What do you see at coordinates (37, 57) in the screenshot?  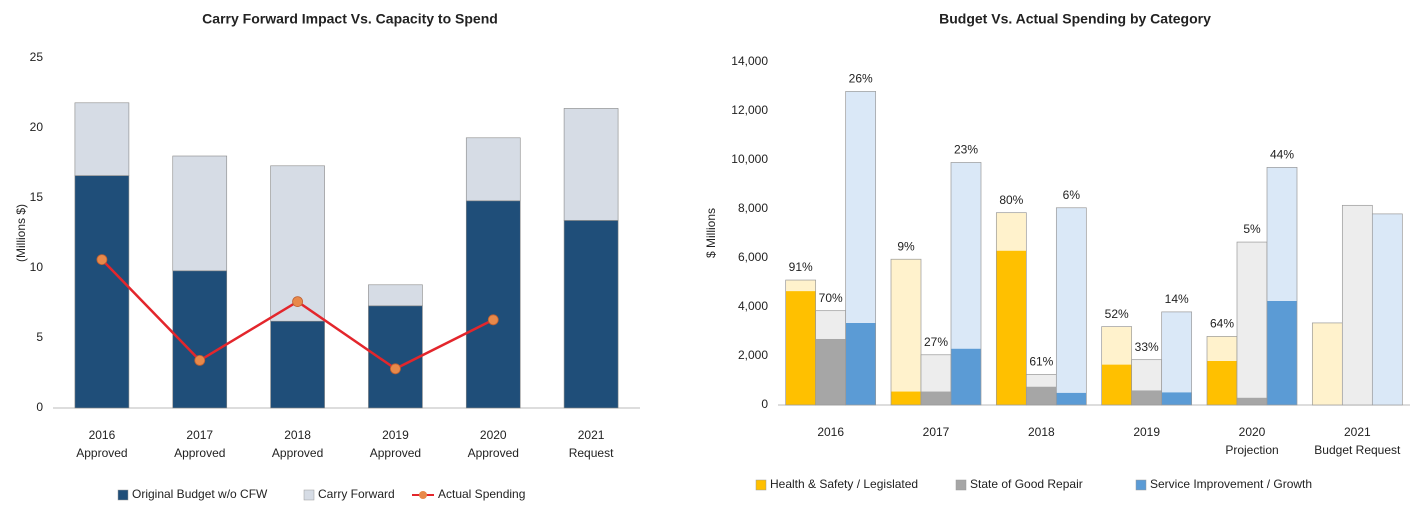 I see `y-tick-label: 25` at bounding box center [37, 57].